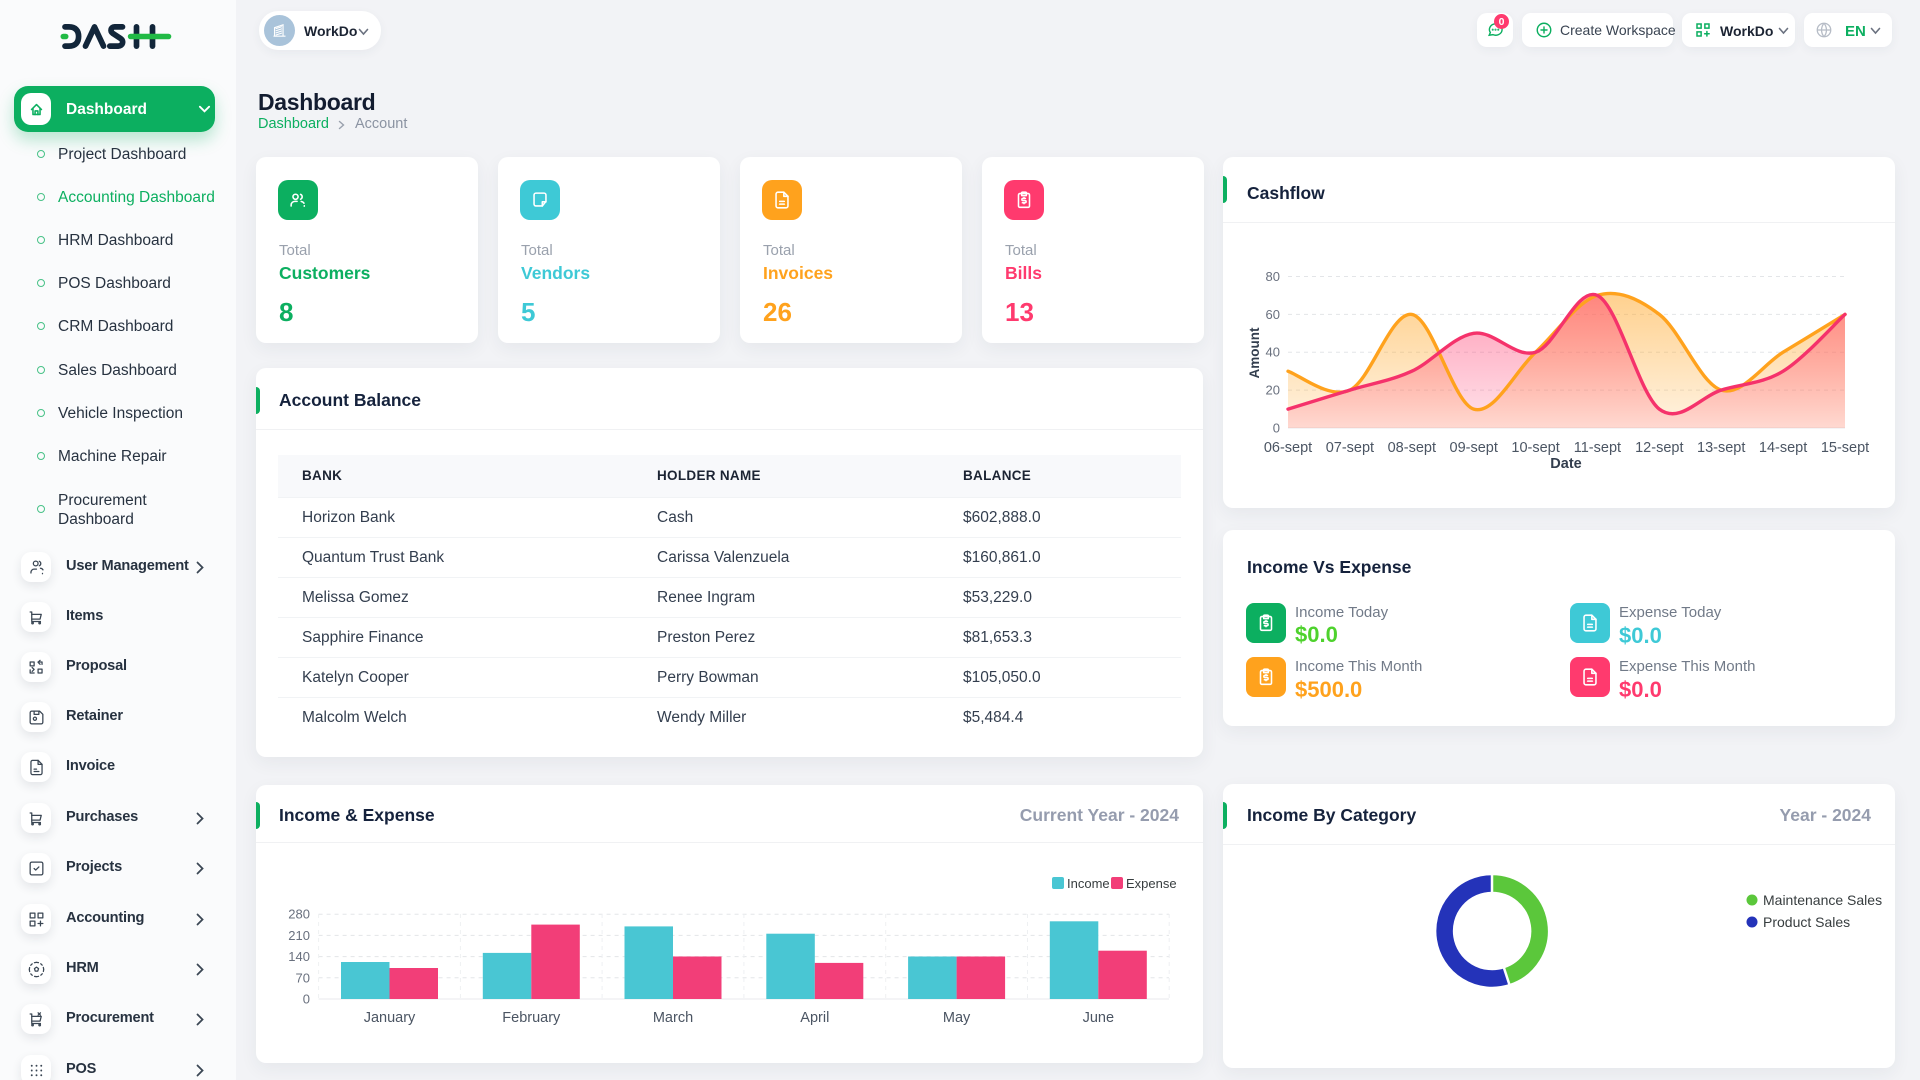  Describe the element at coordinates (1806, 922) in the screenshot. I see `svg-text: Product Sales` at that location.